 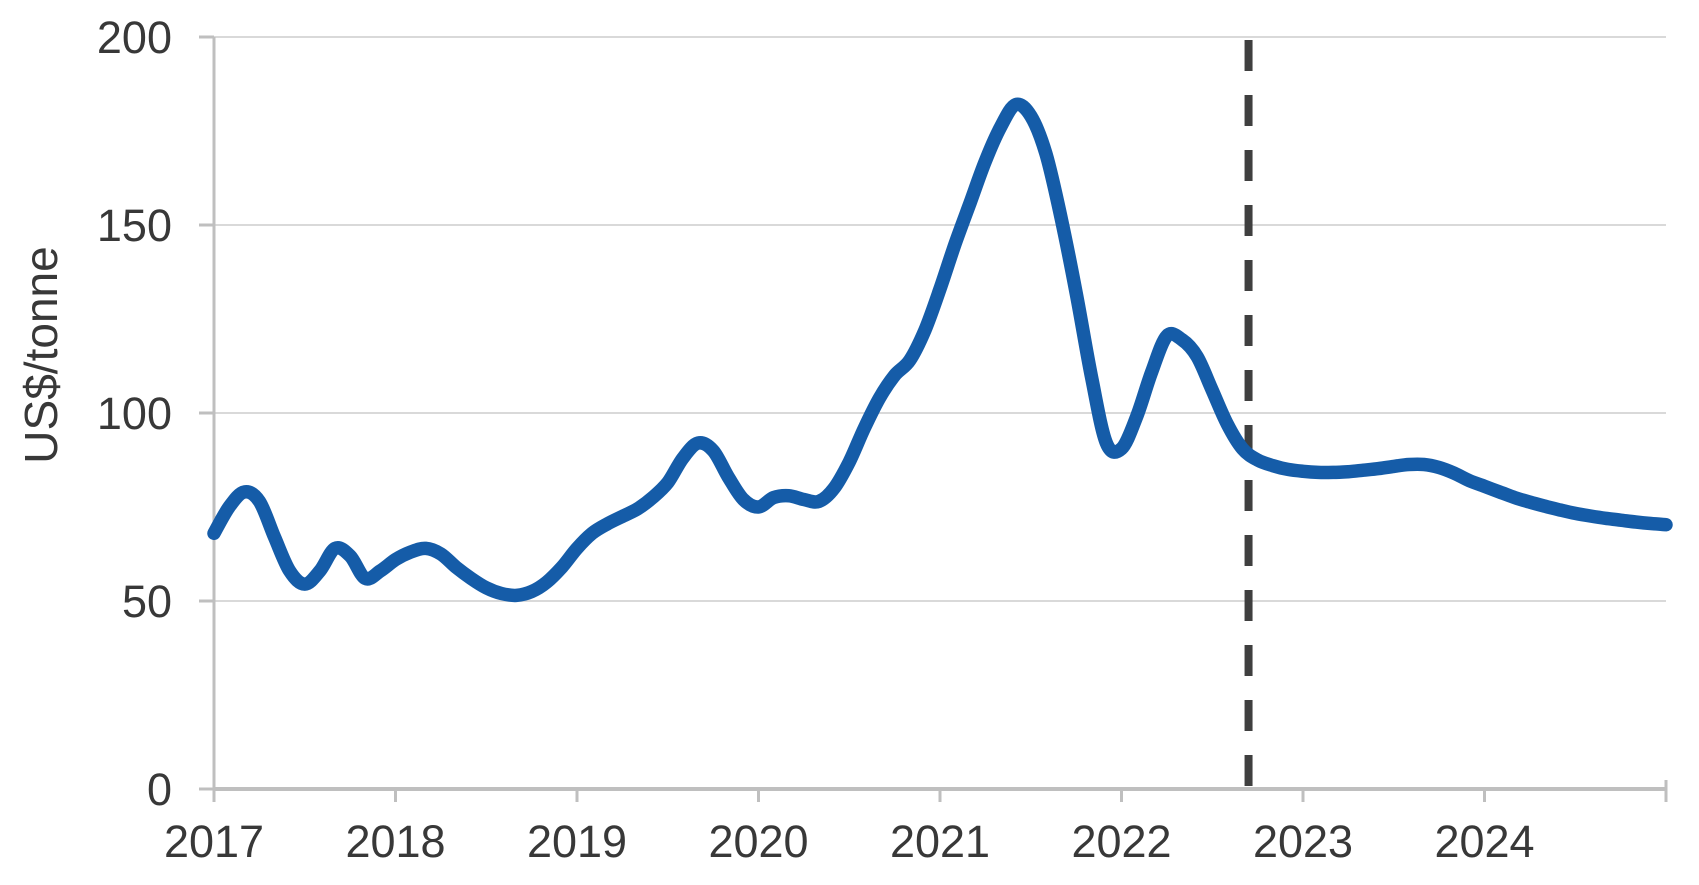 What do you see at coordinates (41, 354) in the screenshot?
I see `y-axis-title: US$/tonne` at bounding box center [41, 354].